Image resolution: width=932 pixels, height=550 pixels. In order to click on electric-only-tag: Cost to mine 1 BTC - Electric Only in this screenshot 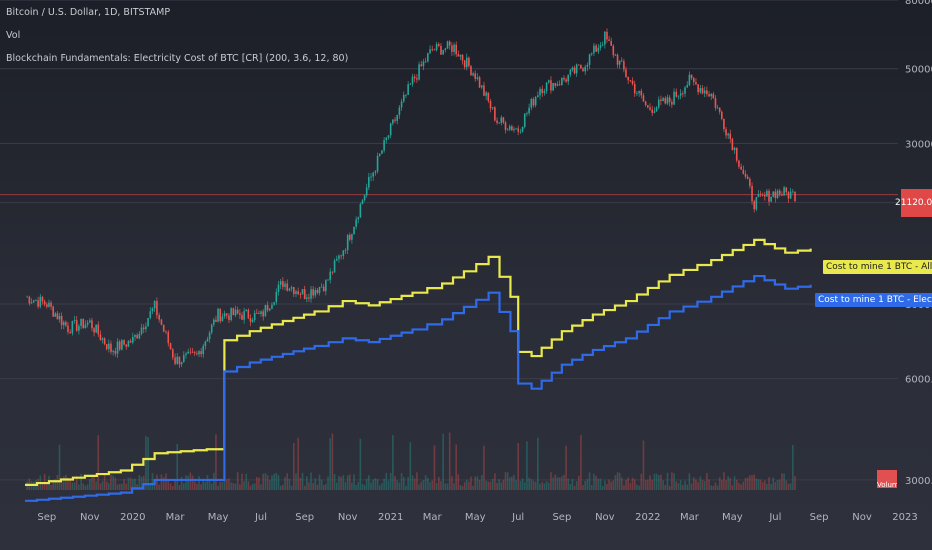, I will do `click(873, 300)`.